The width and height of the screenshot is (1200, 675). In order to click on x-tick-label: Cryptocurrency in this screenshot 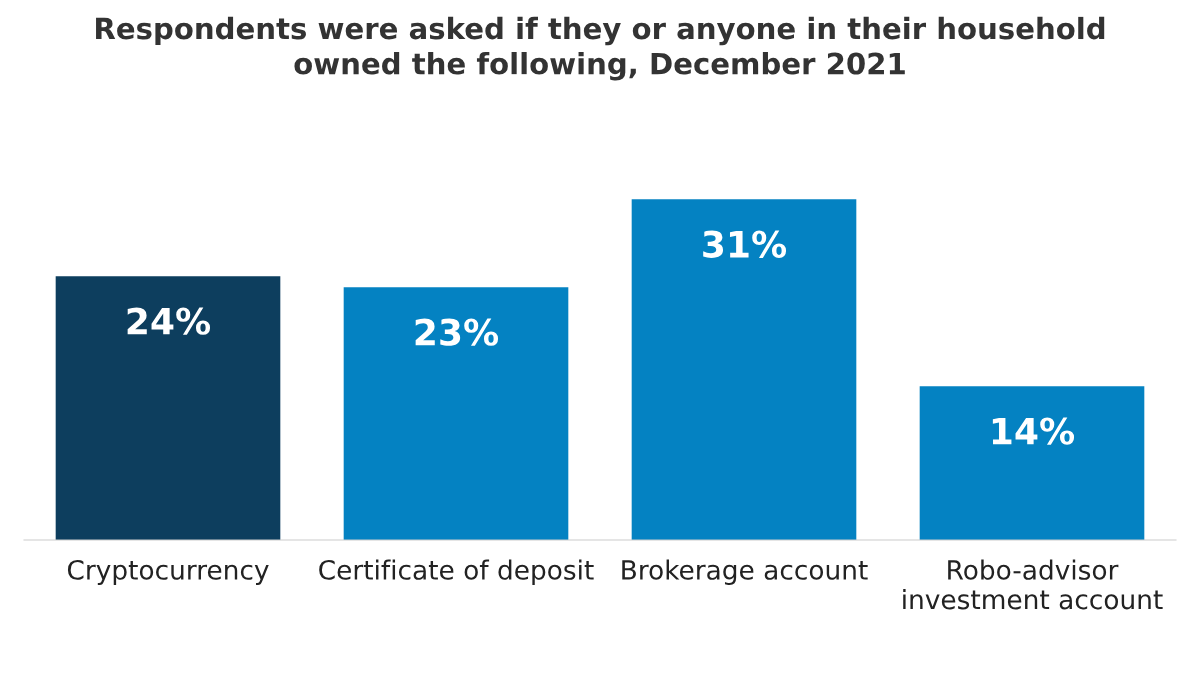, I will do `click(168, 572)`.